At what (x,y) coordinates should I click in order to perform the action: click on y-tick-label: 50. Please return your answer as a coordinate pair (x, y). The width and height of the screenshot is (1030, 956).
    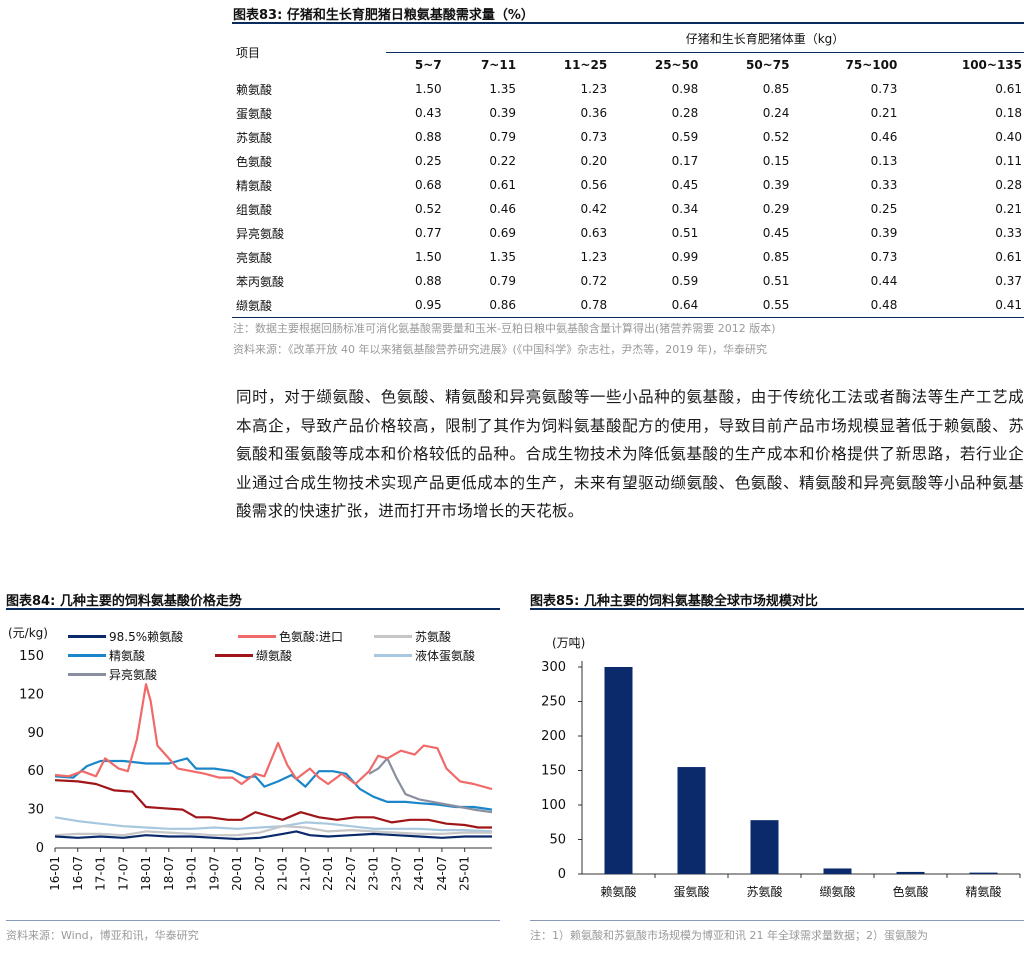
    Looking at the image, I should click on (557, 840).